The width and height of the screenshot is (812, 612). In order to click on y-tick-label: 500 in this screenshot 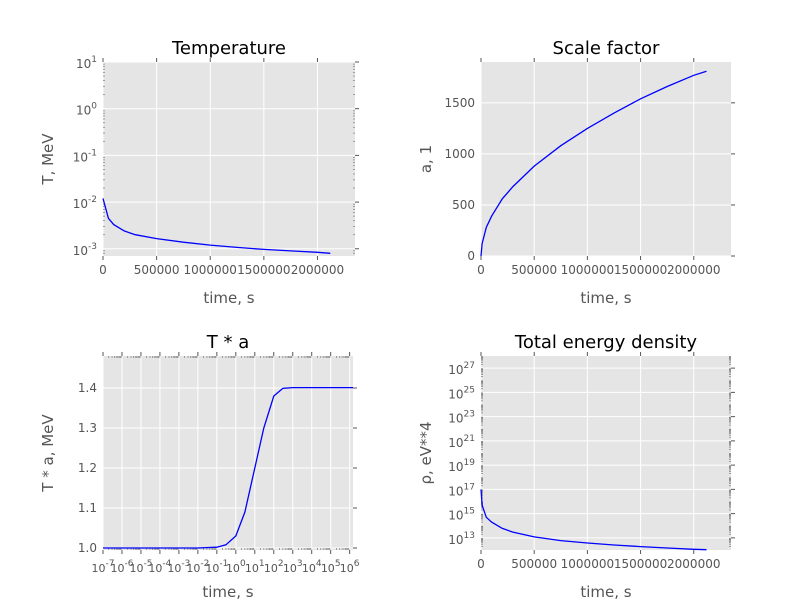, I will do `click(463, 205)`.